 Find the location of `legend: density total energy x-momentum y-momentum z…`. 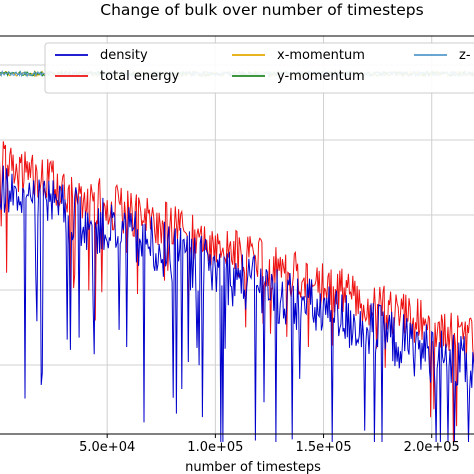

legend: density total energy x-momentum y-momentum z… is located at coordinates (259, 68).